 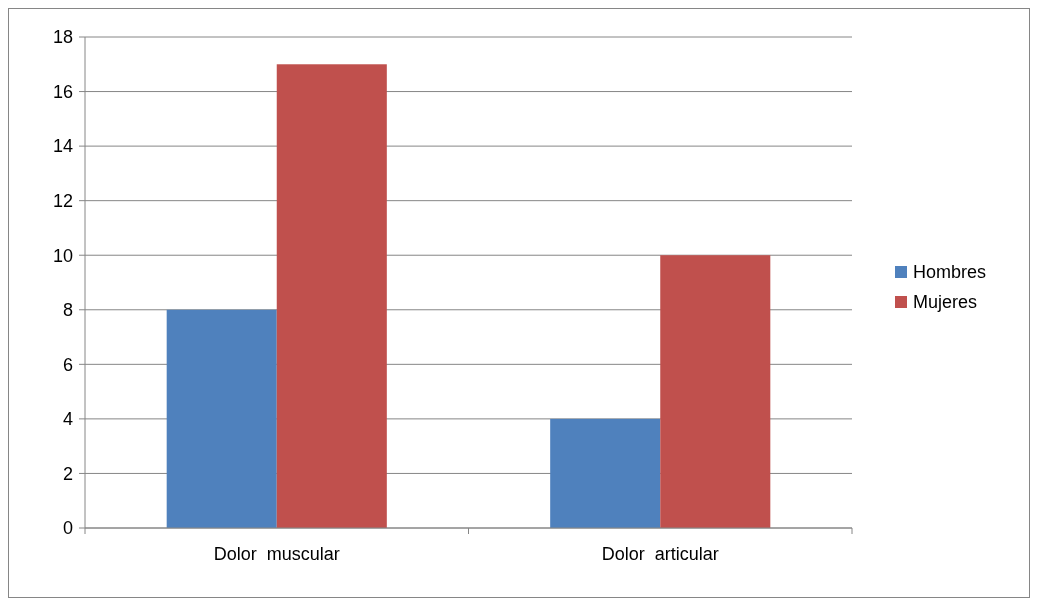 I want to click on legend-label: Mujeres, so click(x=945, y=302).